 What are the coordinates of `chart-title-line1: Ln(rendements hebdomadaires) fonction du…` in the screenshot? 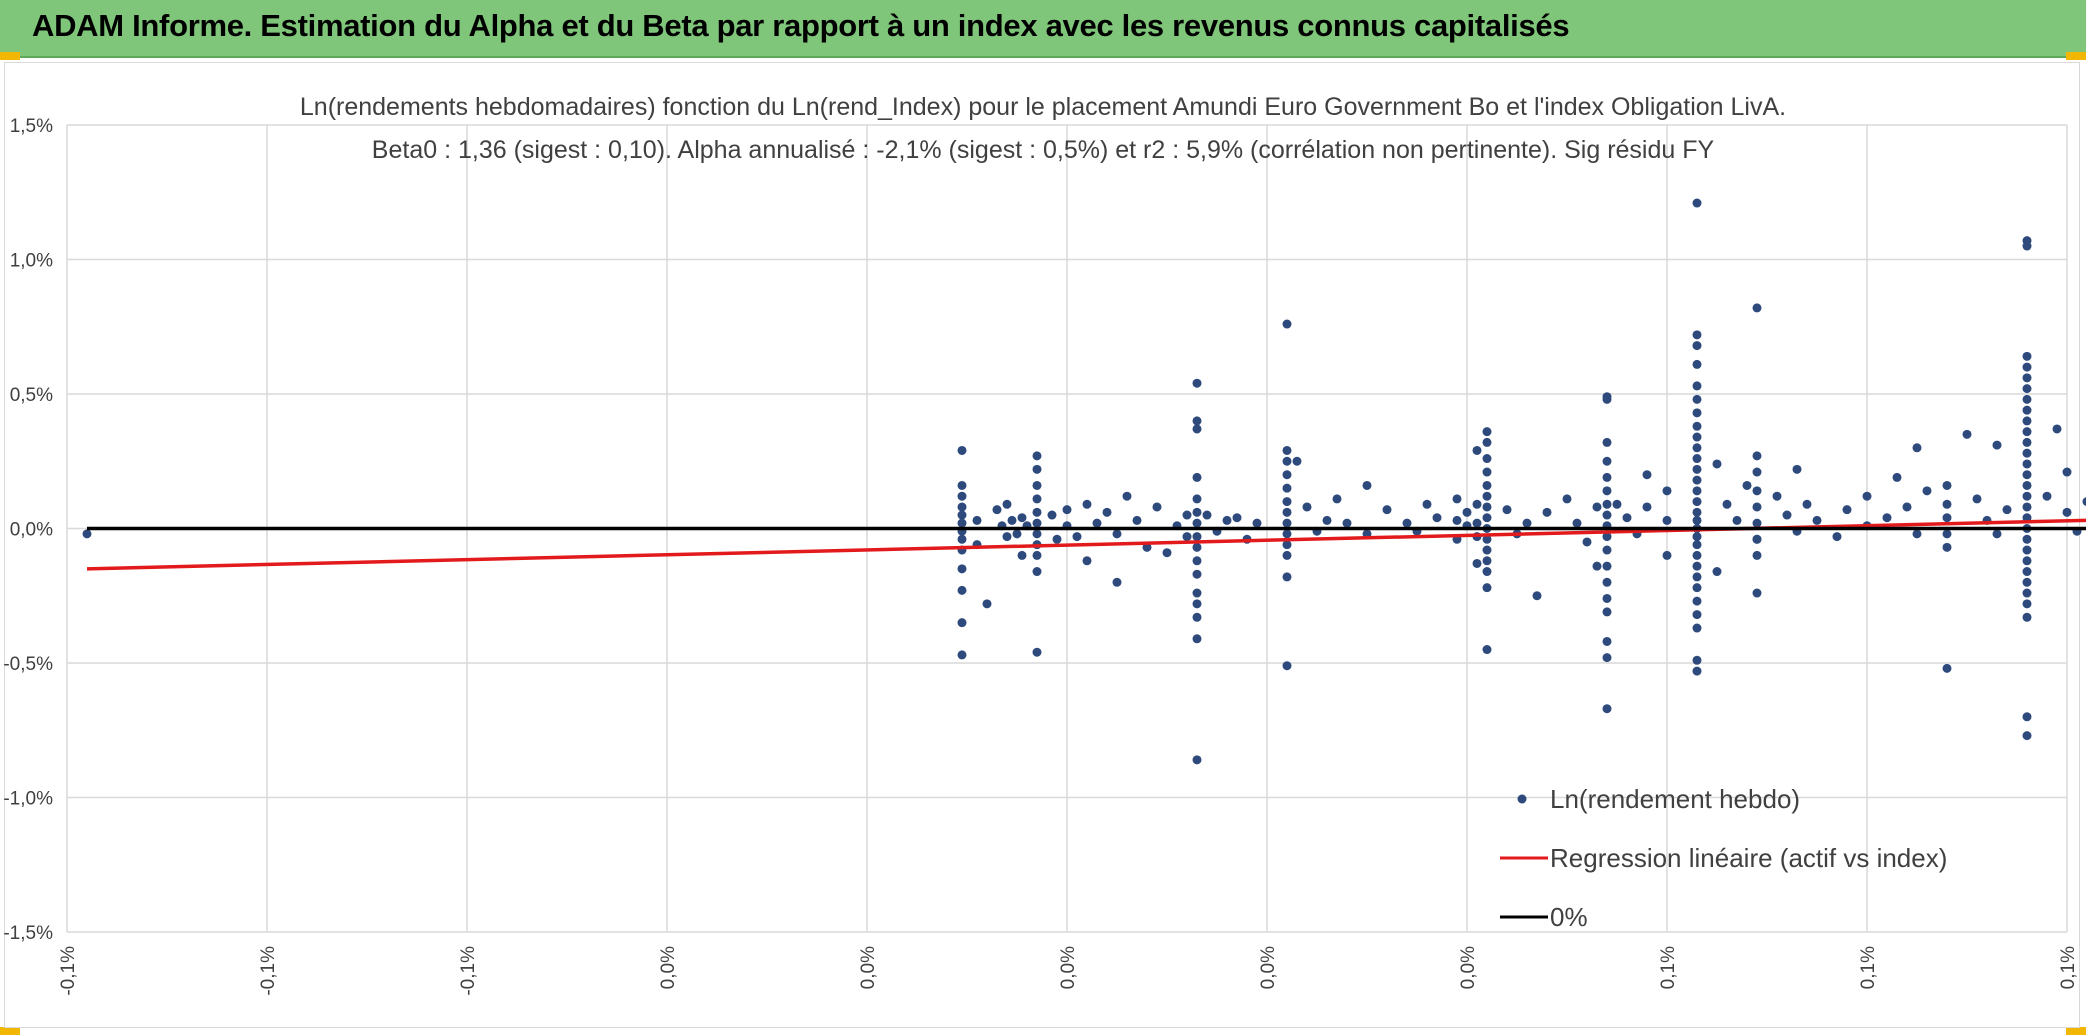 It's located at (1043, 107).